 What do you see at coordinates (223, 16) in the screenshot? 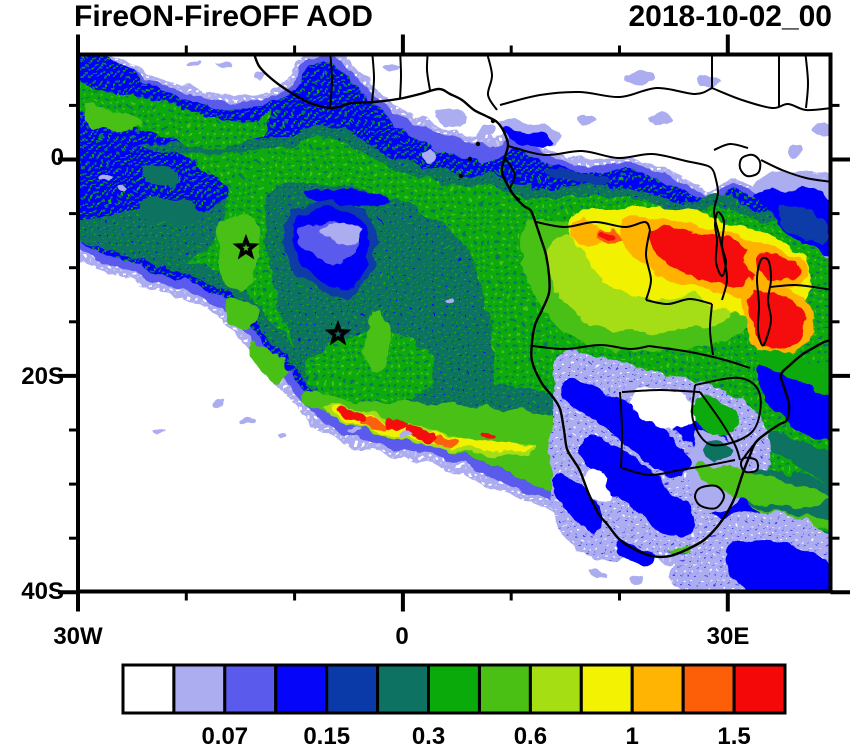
I see `svg-text: FireON-FireOFF AOD` at bounding box center [223, 16].